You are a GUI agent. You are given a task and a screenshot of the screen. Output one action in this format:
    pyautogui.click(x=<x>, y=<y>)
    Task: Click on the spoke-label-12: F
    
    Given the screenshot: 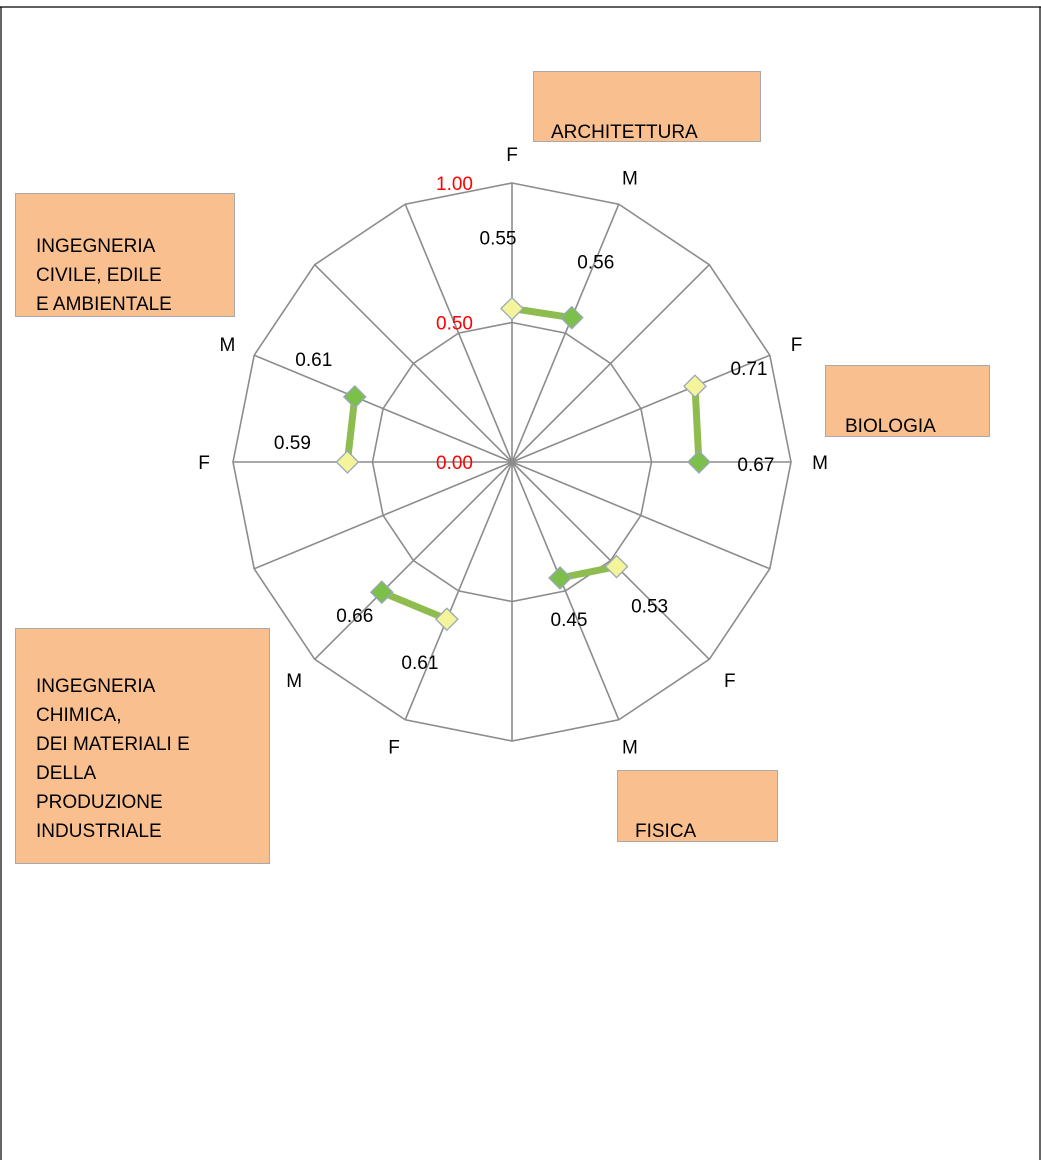 What is the action you would take?
    pyautogui.click(x=204, y=463)
    